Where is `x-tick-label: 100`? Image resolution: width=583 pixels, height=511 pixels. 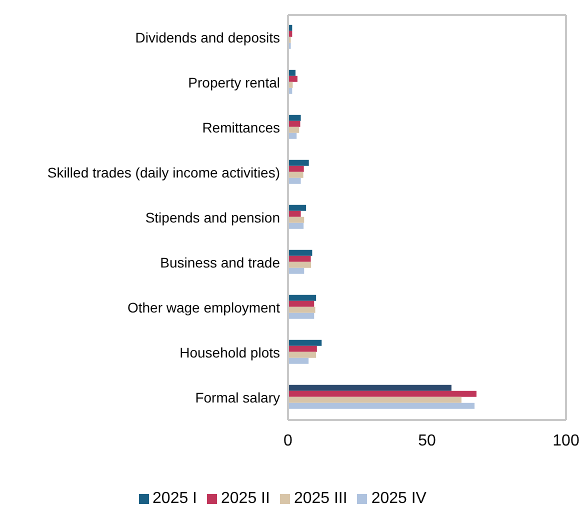
x-tick-label: 100 is located at coordinates (566, 441).